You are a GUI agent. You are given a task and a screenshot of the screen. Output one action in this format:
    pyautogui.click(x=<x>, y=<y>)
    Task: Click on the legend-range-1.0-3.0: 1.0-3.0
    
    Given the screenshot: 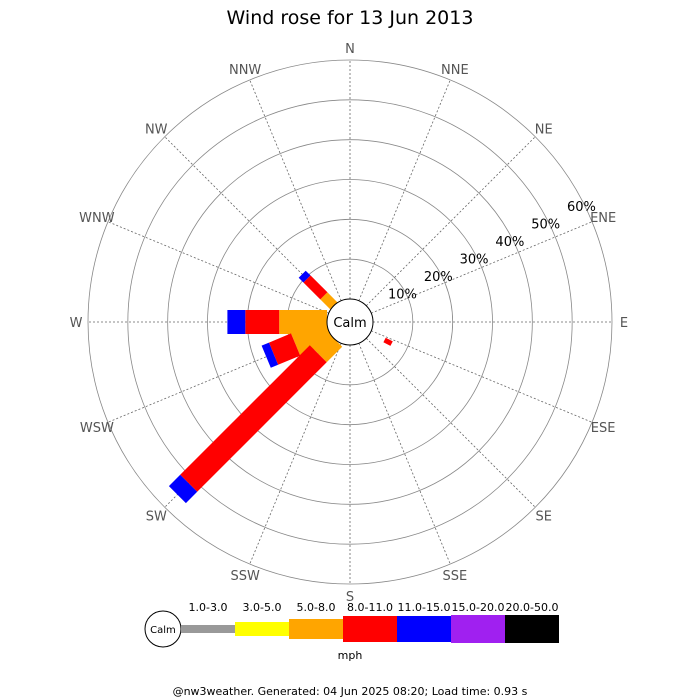 What is the action you would take?
    pyautogui.click(x=208, y=607)
    